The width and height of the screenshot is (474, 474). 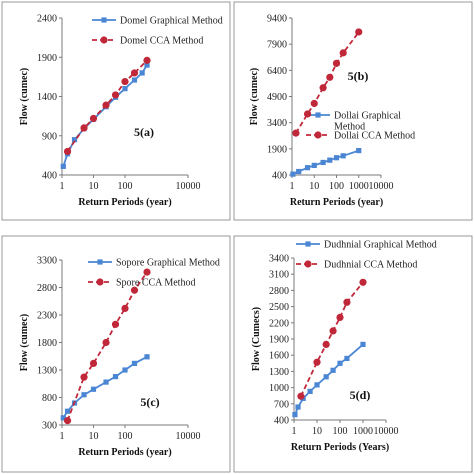 What do you see at coordinates (279, 323) in the screenshot?
I see `y-tick-label: 2200` at bounding box center [279, 323].